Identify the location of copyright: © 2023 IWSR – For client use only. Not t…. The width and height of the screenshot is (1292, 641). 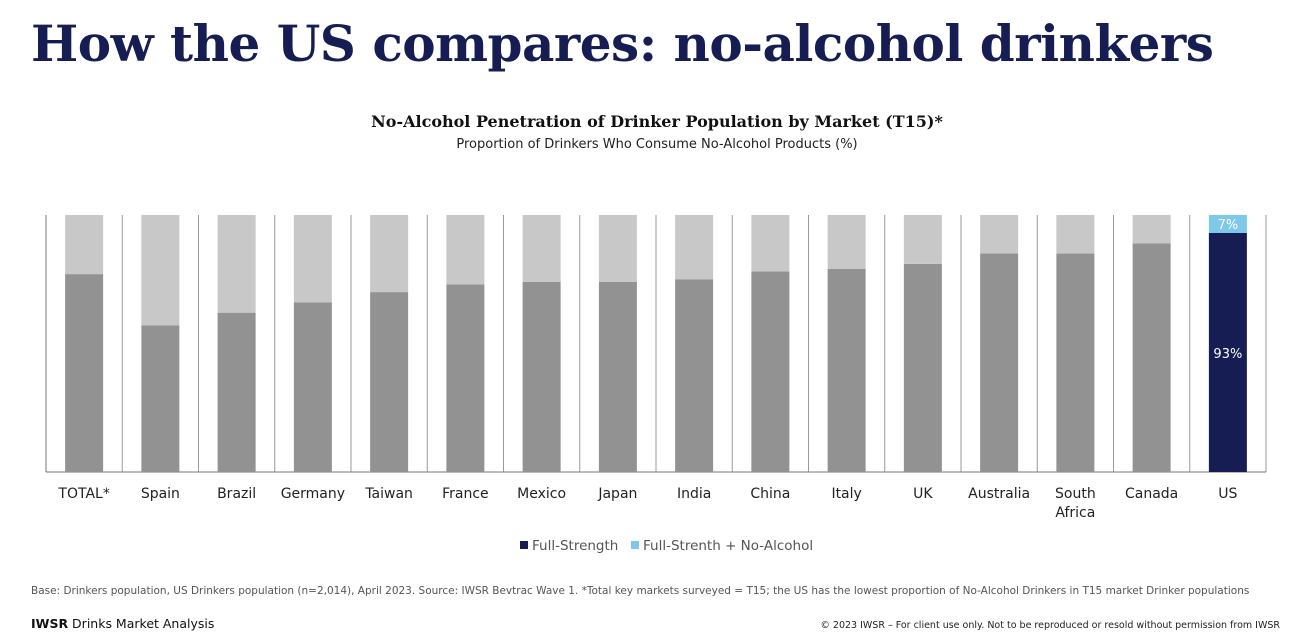
(1050, 625).